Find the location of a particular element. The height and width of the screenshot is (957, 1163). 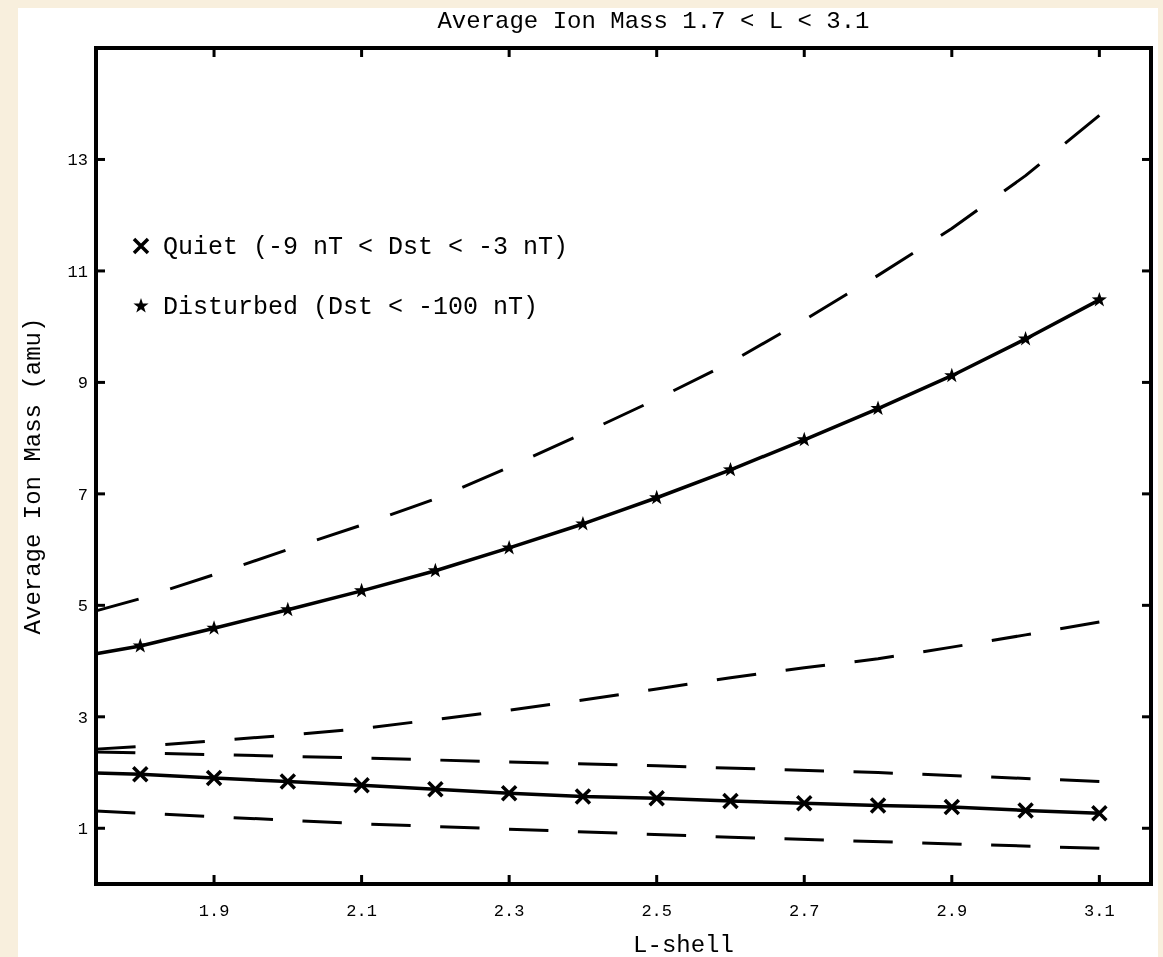

x-tick-label: 2.5 is located at coordinates (656, 911).